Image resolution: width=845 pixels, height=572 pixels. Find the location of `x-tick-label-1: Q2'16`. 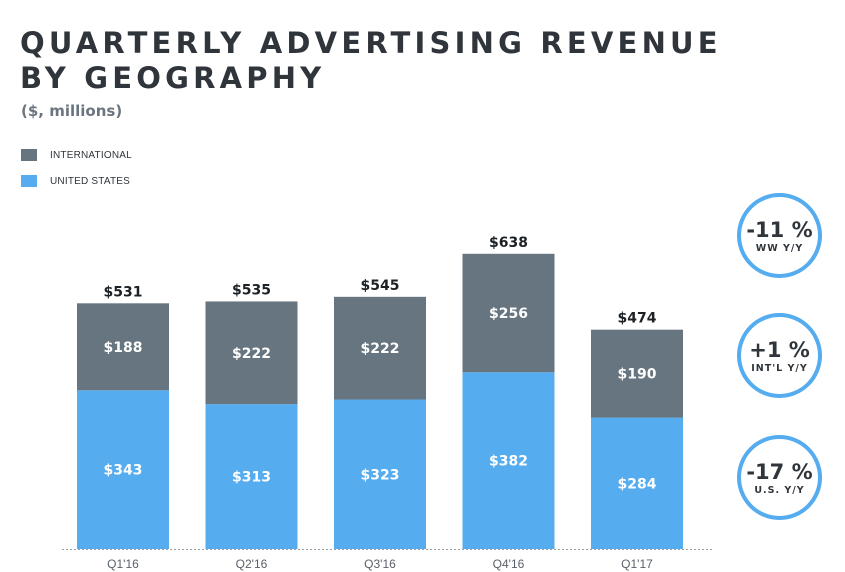

x-tick-label-1: Q2'16 is located at coordinates (252, 564).